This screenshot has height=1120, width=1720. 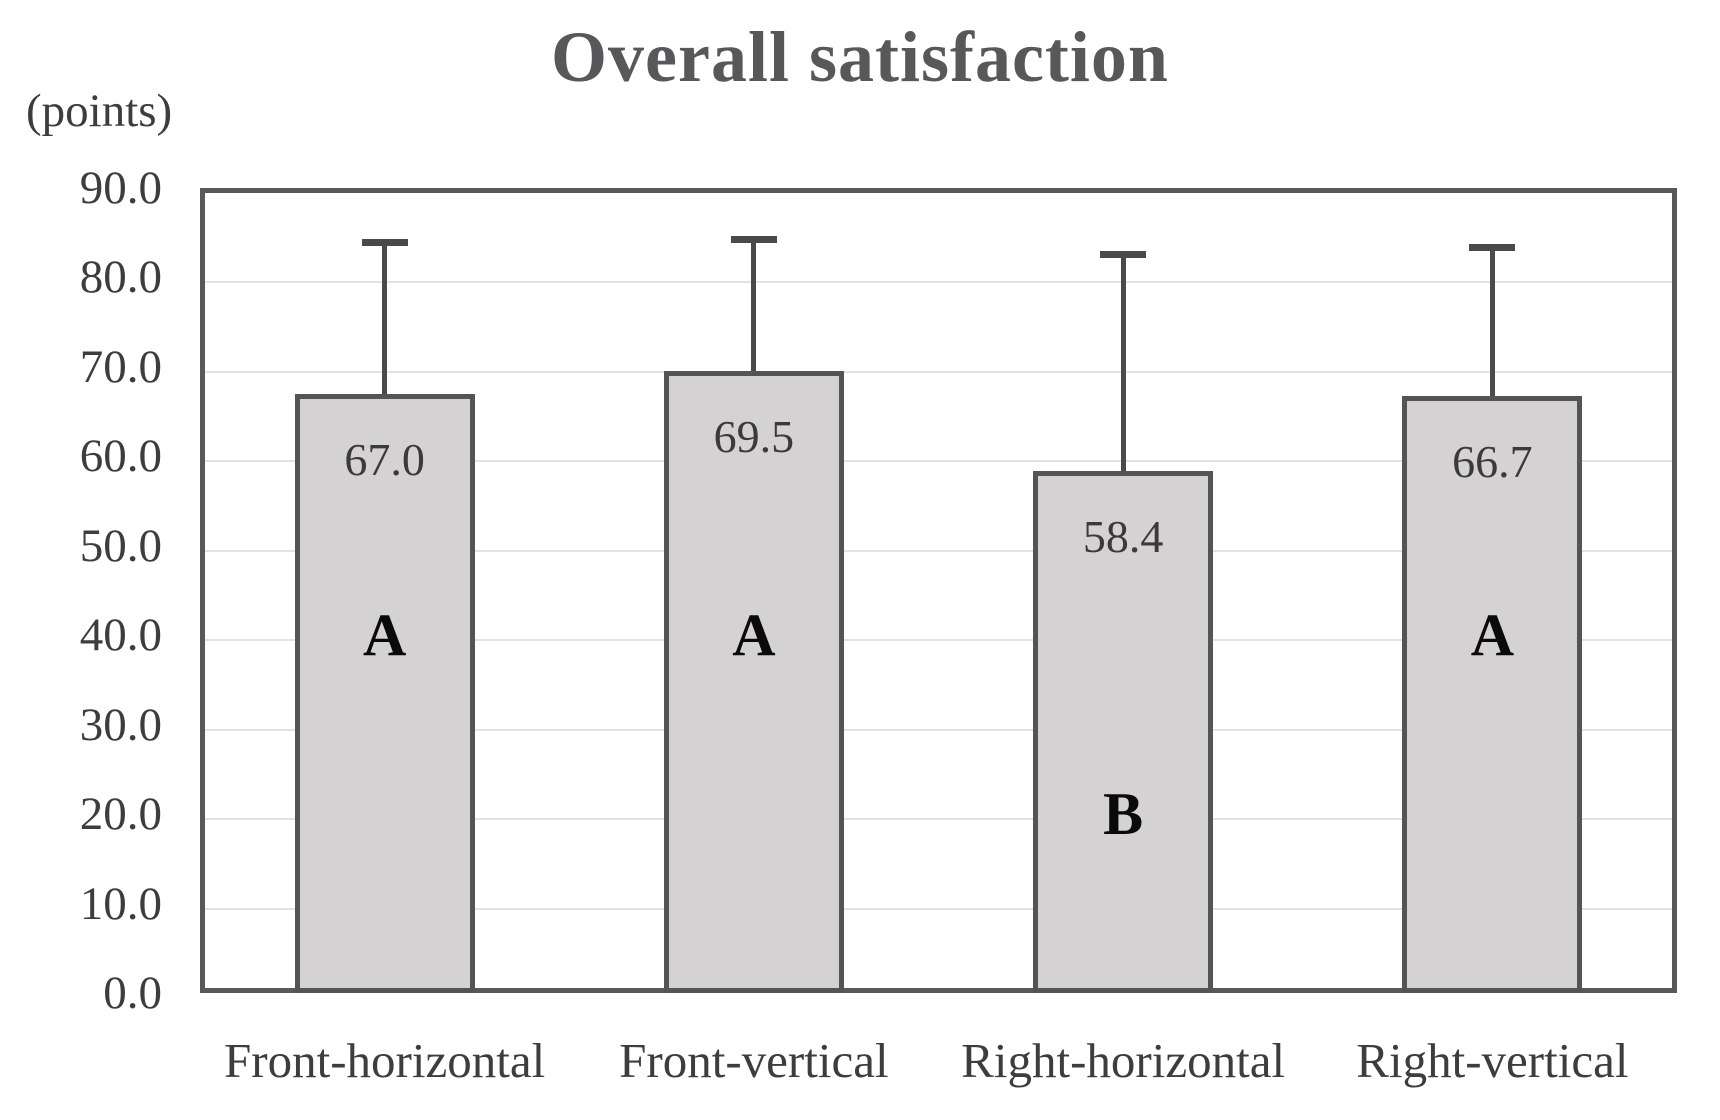 I want to click on y-tick-label: 30.0, so click(x=120, y=724).